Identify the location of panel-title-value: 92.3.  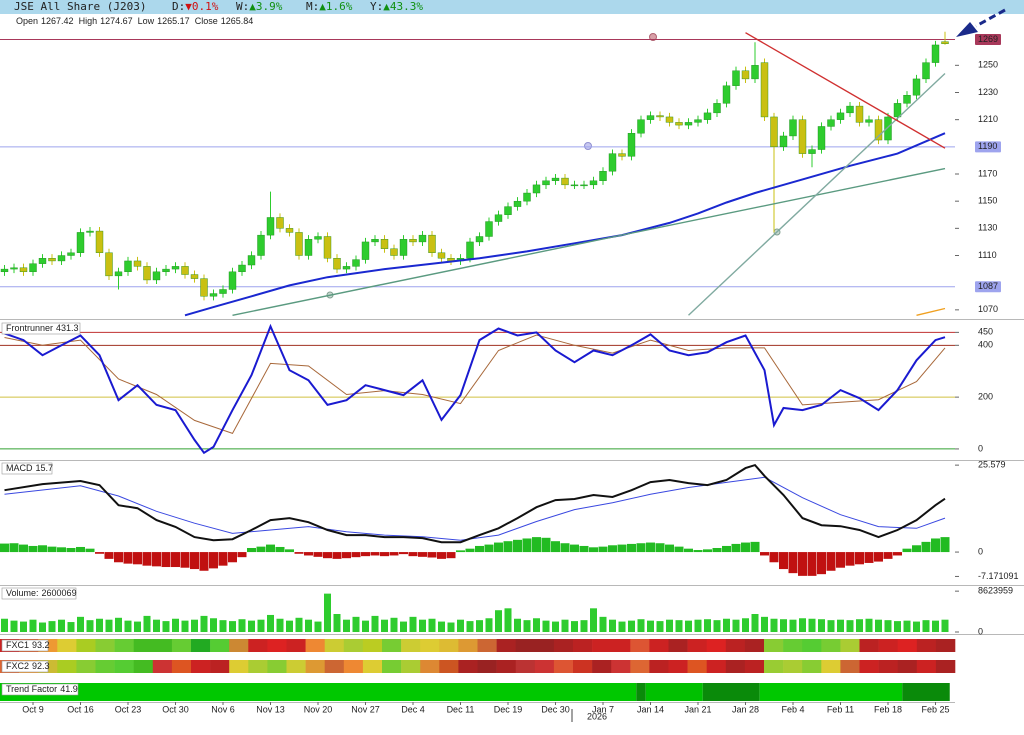
(41, 666).